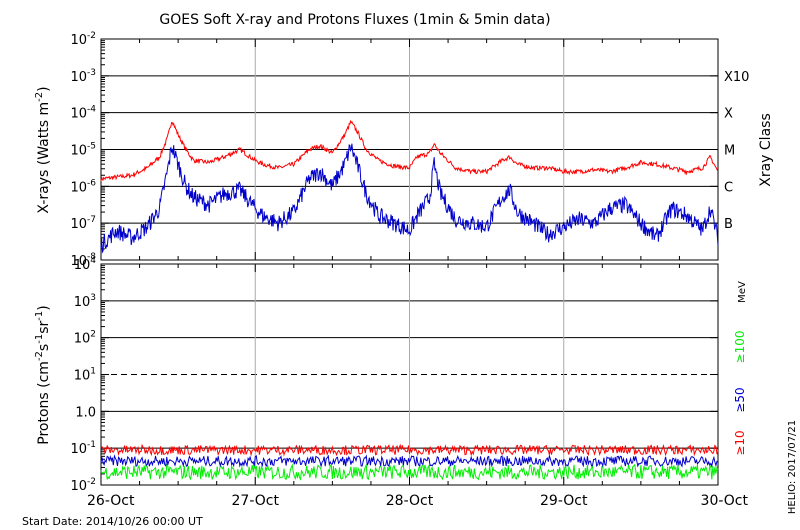  What do you see at coordinates (728, 224) in the screenshot?
I see `xray-class-label: B` at bounding box center [728, 224].